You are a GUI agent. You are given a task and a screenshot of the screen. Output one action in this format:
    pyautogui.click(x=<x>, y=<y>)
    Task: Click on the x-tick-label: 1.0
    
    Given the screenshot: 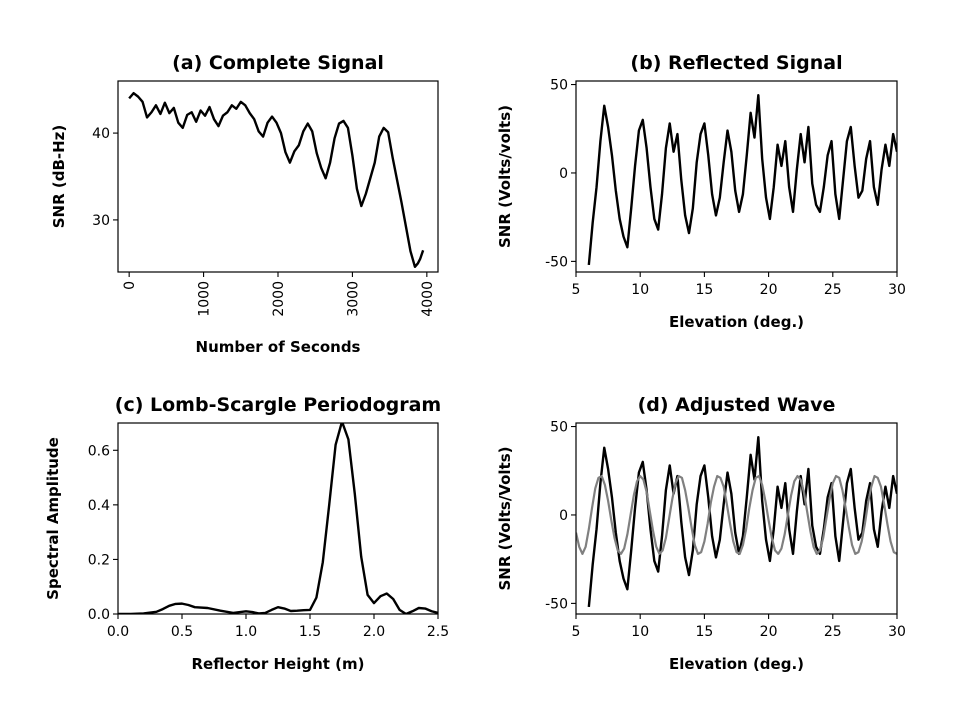 What is the action you would take?
    pyautogui.click(x=246, y=632)
    